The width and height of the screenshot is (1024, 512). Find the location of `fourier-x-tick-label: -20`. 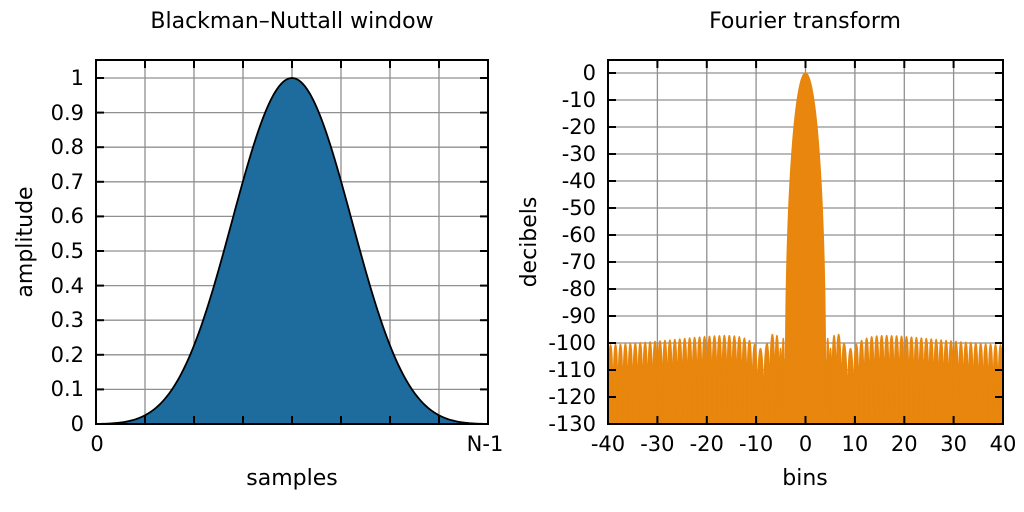

fourier-x-tick-label: -20 is located at coordinates (706, 444).